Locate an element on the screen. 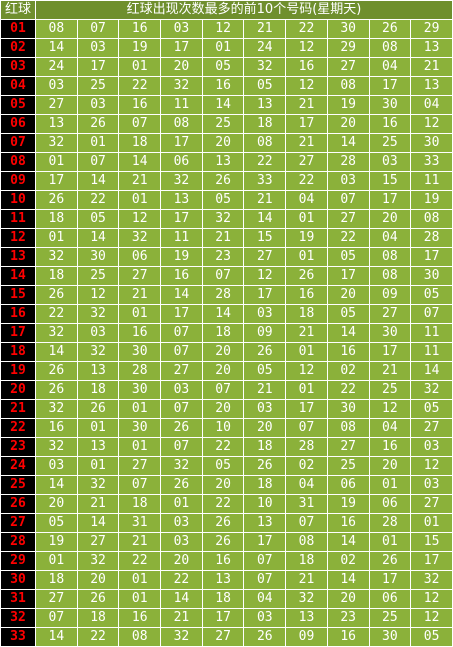  table-row: 31 27 26 01 14 18 04 32 20 06 12 is located at coordinates (226, 599).